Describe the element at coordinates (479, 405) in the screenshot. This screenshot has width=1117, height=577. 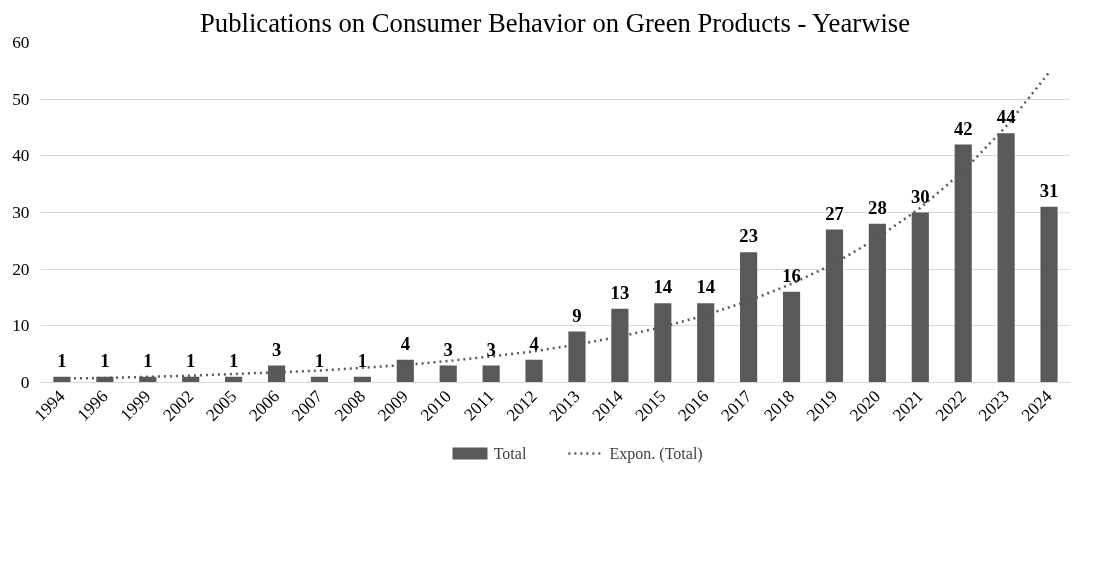
I see `x-tick-label: 2011` at that location.